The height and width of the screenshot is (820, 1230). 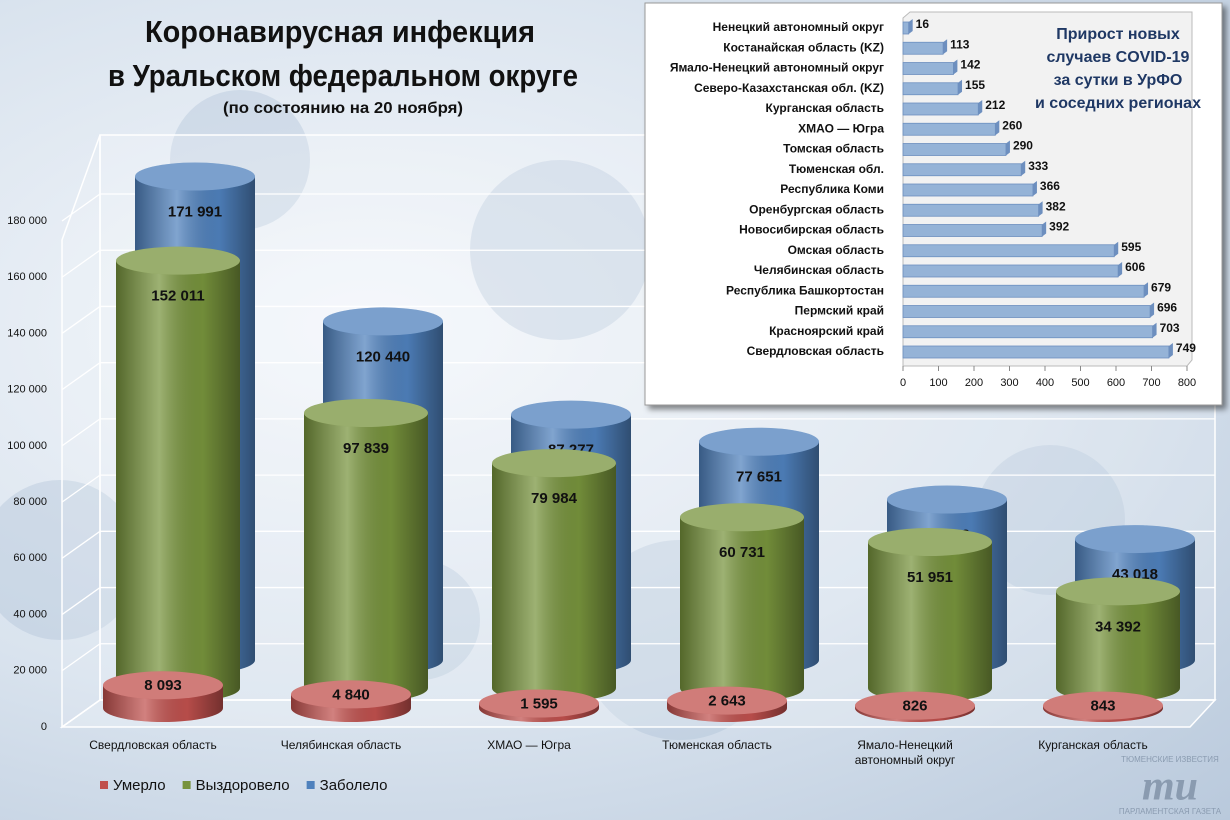 I want to click on value-label: 843, so click(x=1102, y=706).